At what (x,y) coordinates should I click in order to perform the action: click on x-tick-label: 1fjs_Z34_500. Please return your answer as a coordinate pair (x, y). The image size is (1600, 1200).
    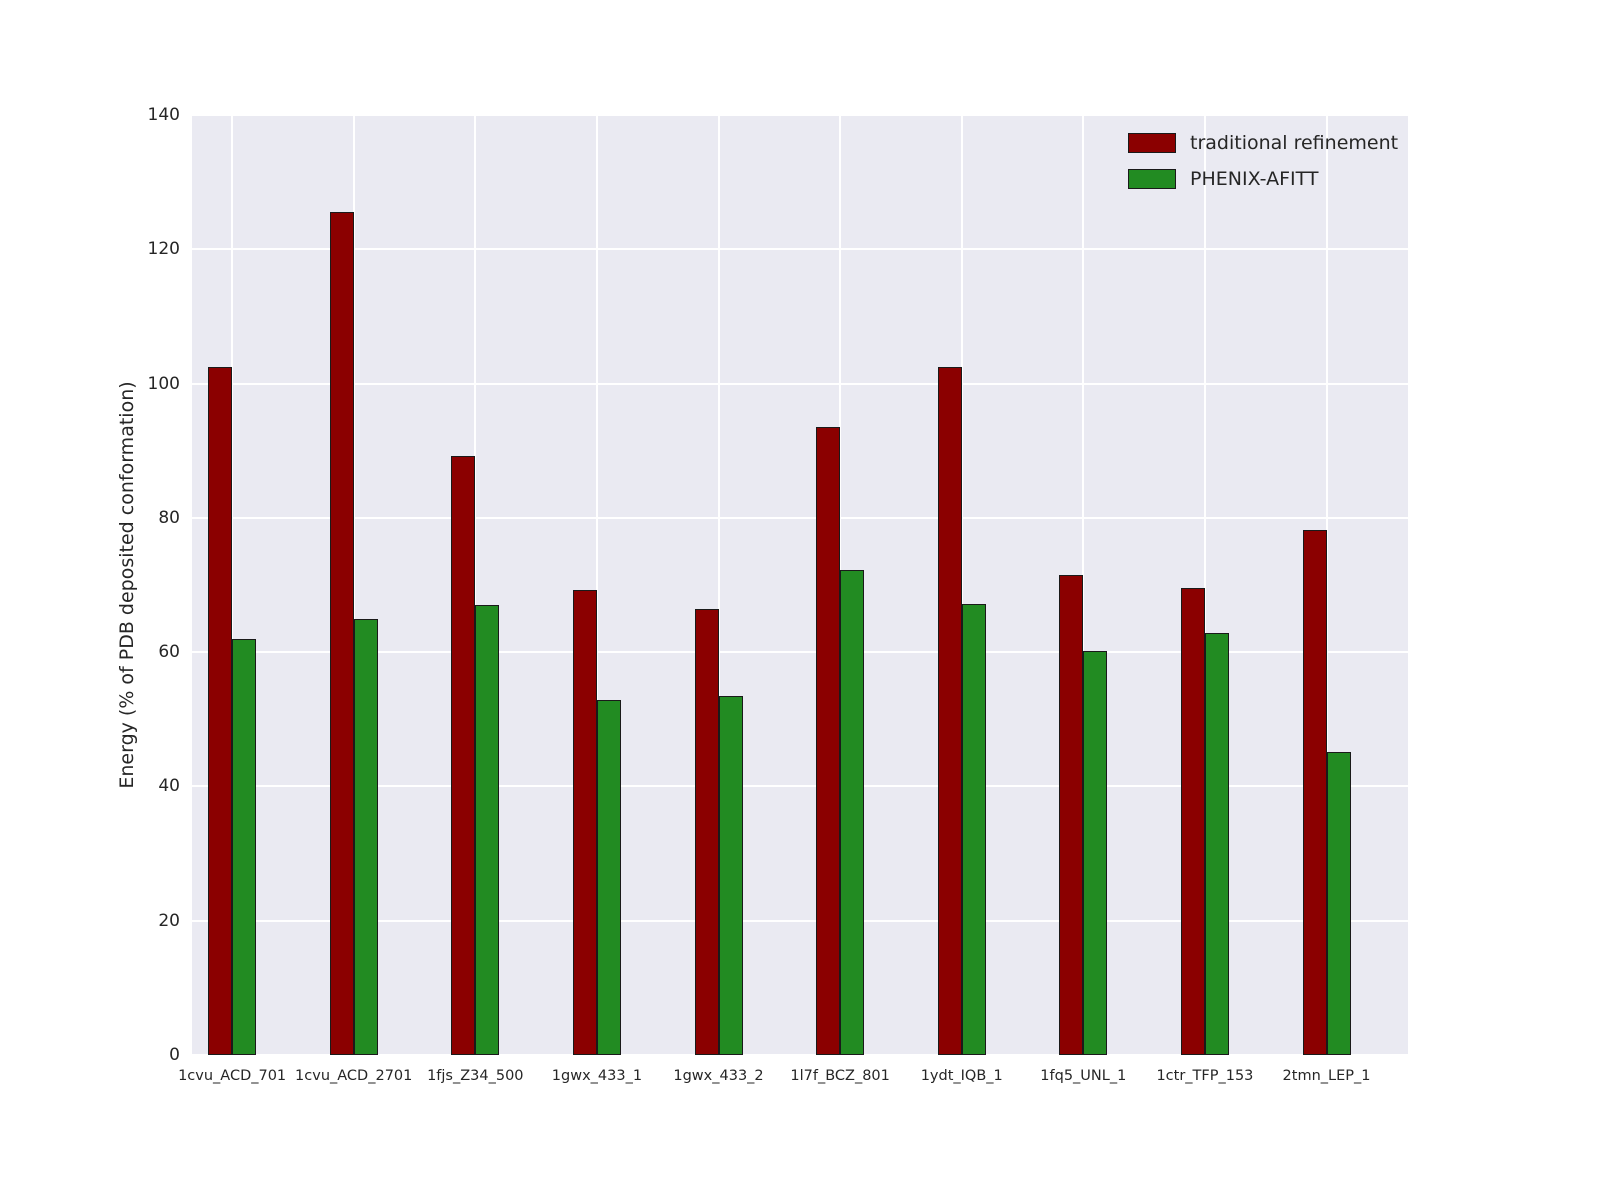
    Looking at the image, I should click on (475, 1076).